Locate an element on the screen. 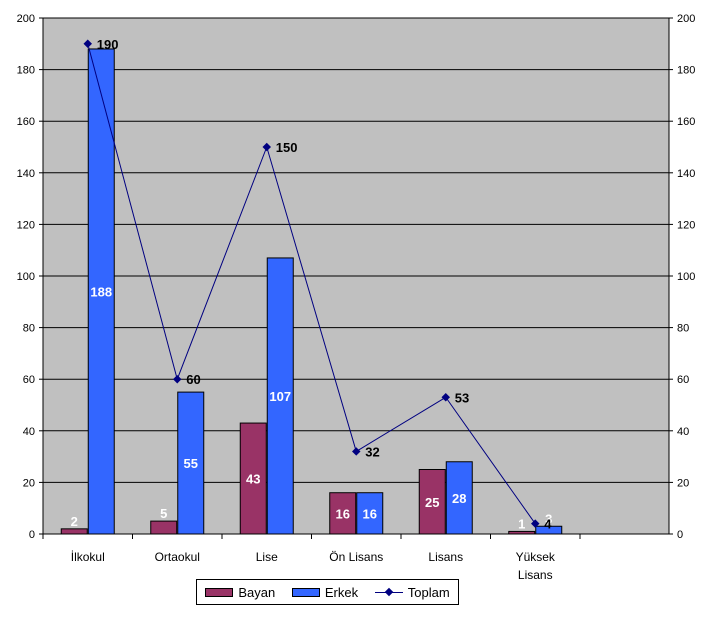  bar-value-label-bayan: 1 is located at coordinates (521, 523).